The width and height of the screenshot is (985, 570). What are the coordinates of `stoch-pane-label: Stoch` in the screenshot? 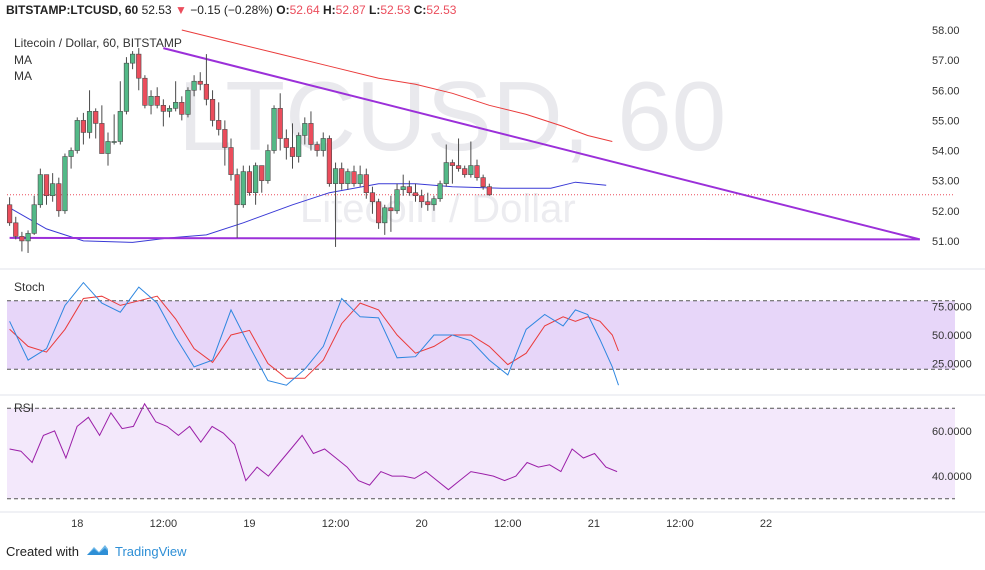 It's located at (29, 287).